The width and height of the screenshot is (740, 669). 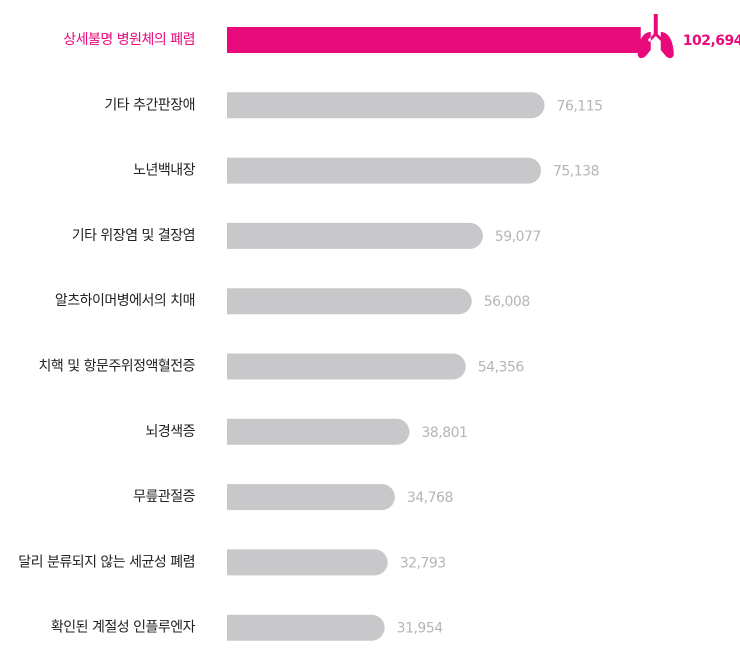 What do you see at coordinates (133, 236) in the screenshot?
I see `category-label: 기타 위장염 및 결장염` at bounding box center [133, 236].